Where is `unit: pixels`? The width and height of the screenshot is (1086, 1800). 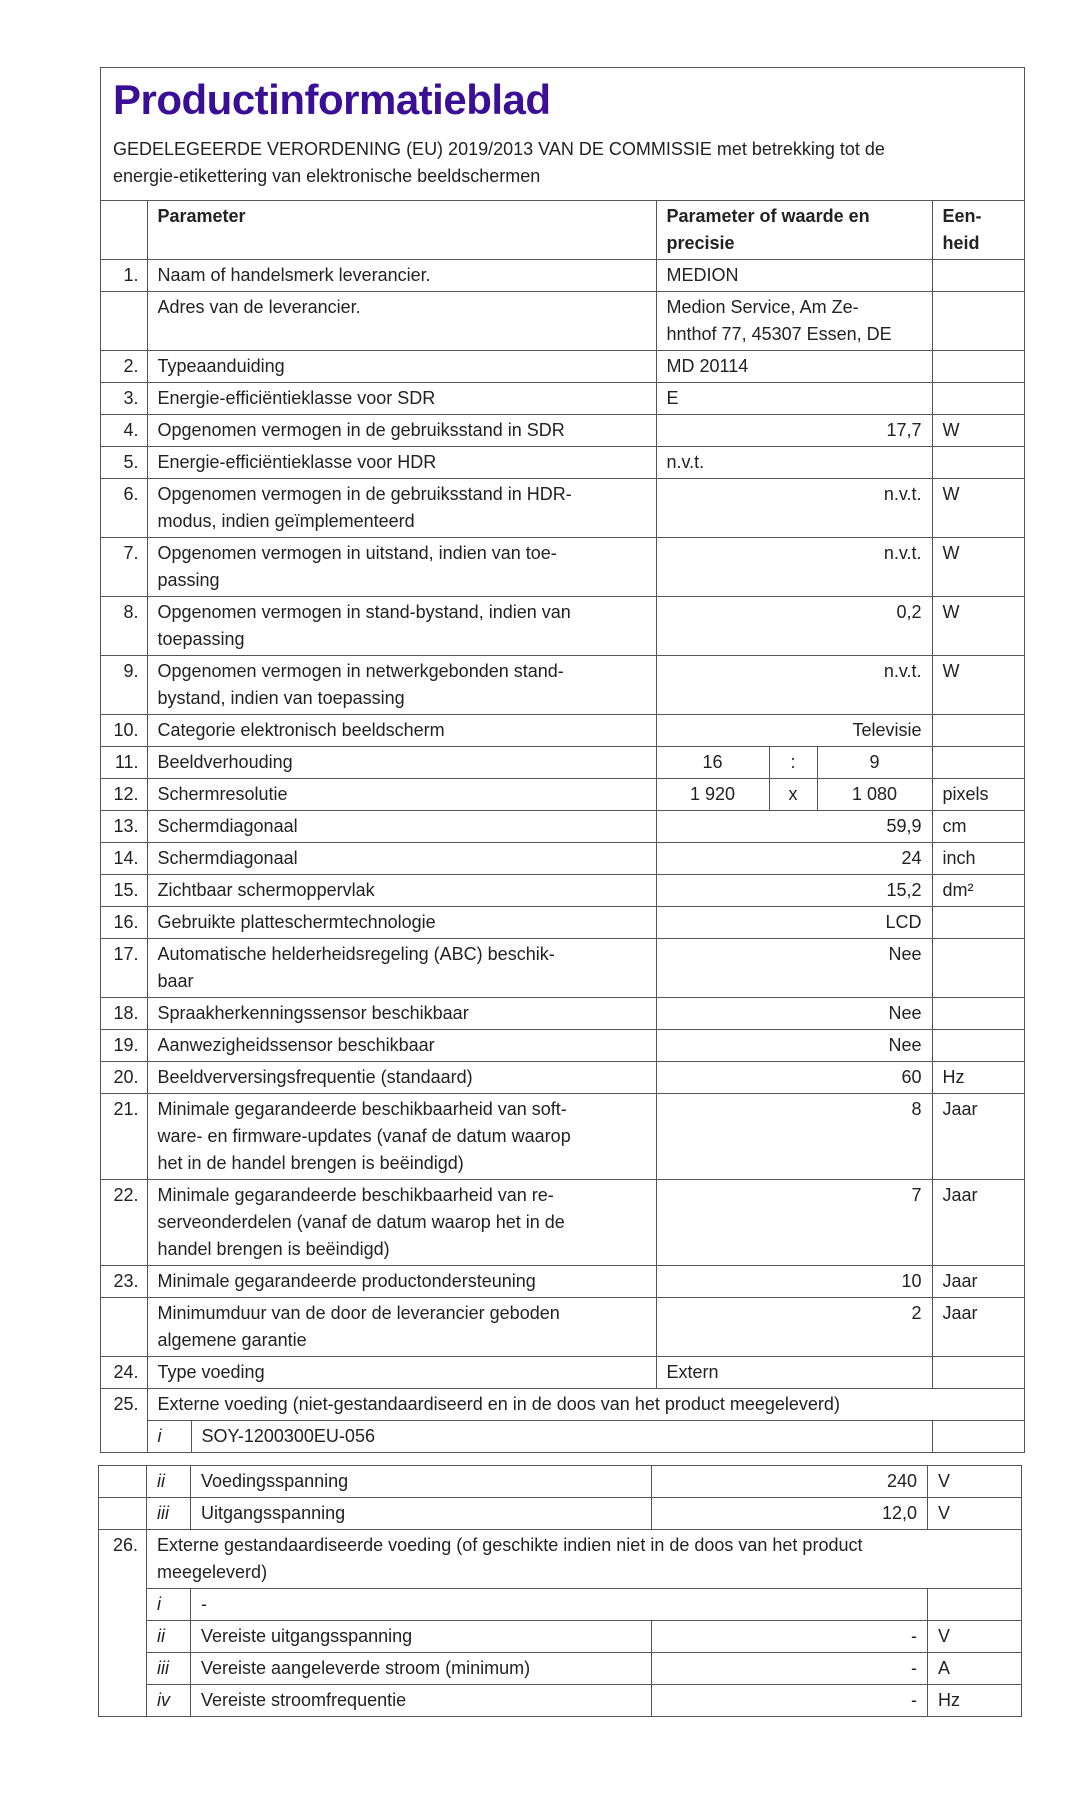
unit: pixels is located at coordinates (978, 794).